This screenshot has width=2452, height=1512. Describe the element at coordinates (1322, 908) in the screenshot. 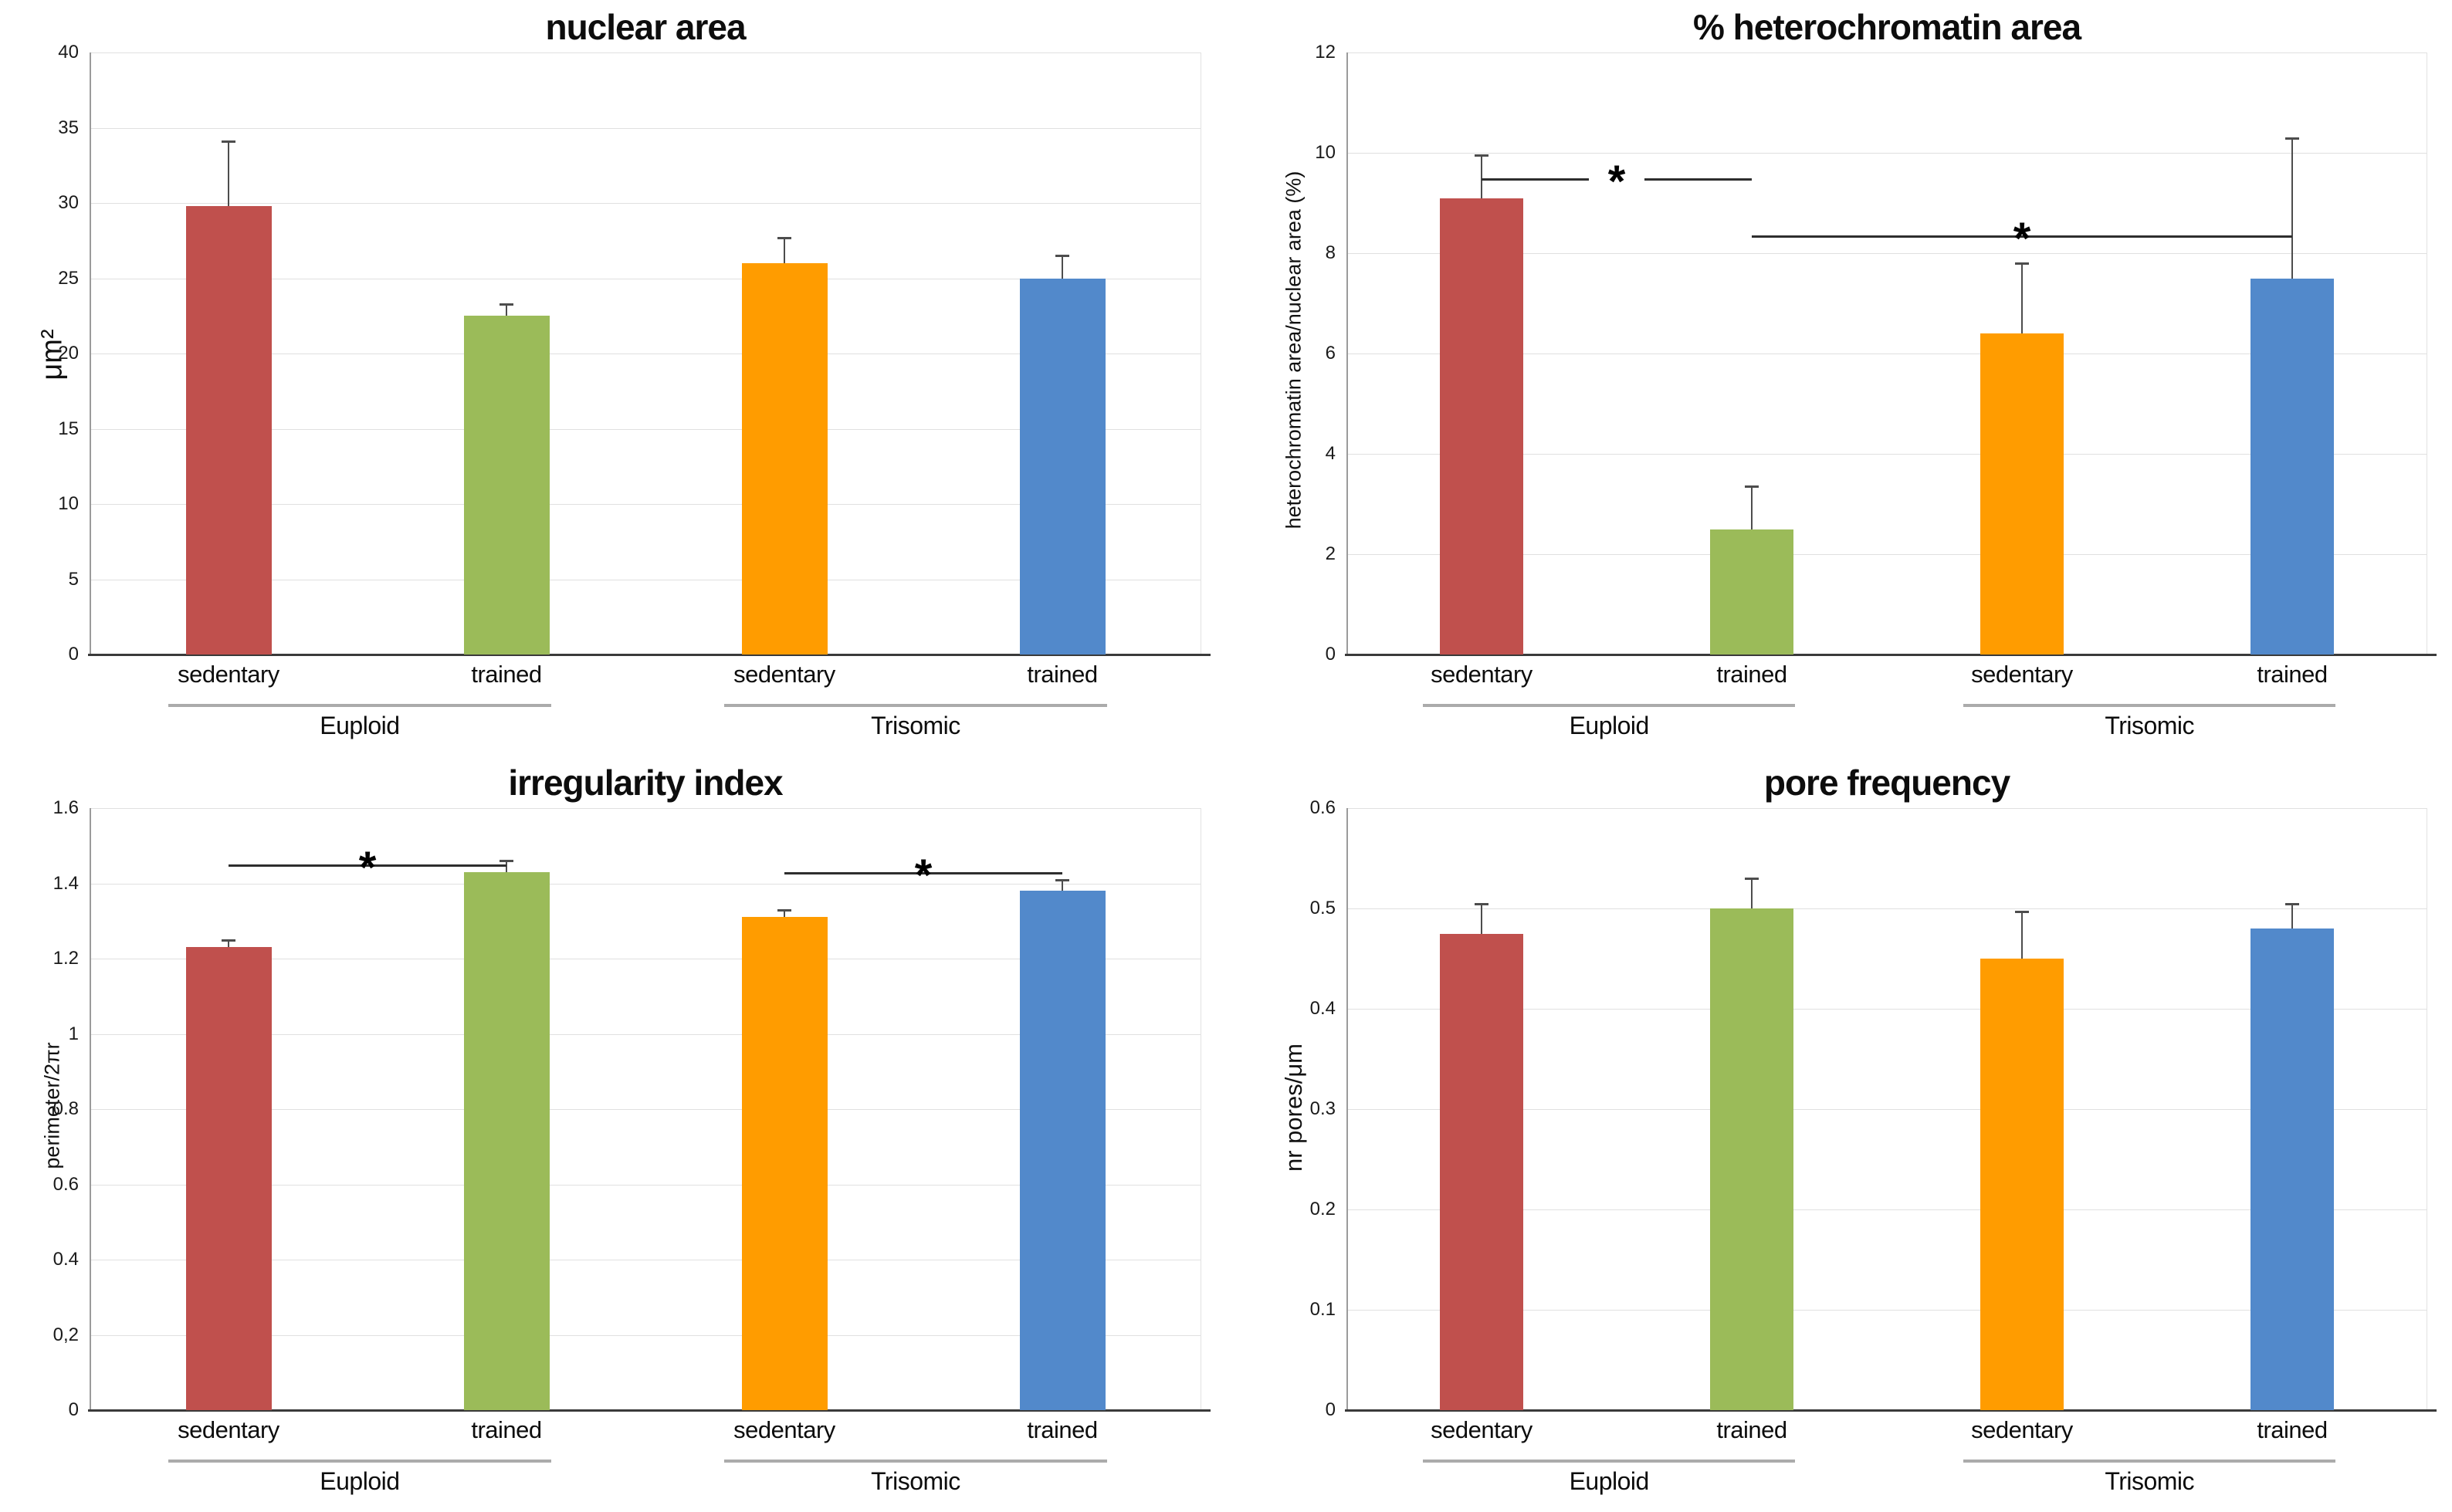

I see `y-tick-label: 0.5` at that location.